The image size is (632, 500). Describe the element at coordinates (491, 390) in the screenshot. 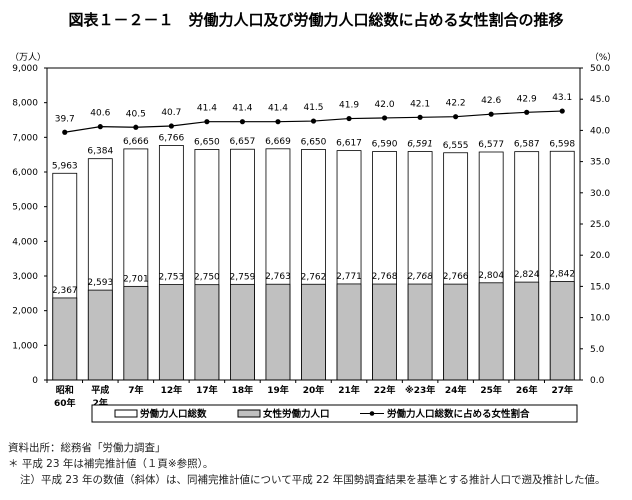

I see `x-tick-label: 25年` at that location.